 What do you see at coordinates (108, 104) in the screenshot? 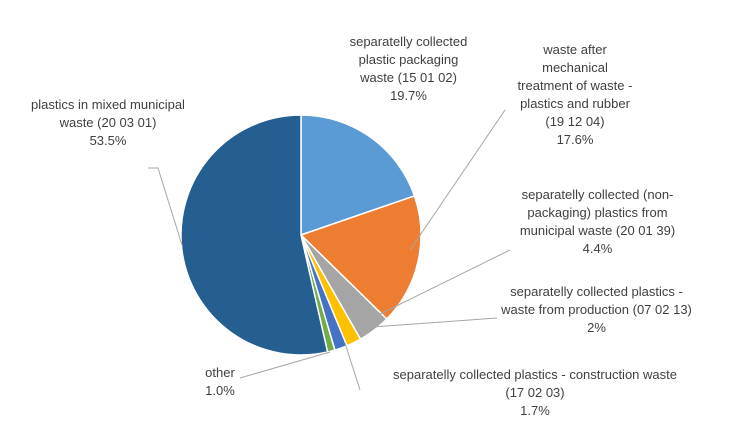
I see `slice-label-line: plastics in mixed municipal` at bounding box center [108, 104].